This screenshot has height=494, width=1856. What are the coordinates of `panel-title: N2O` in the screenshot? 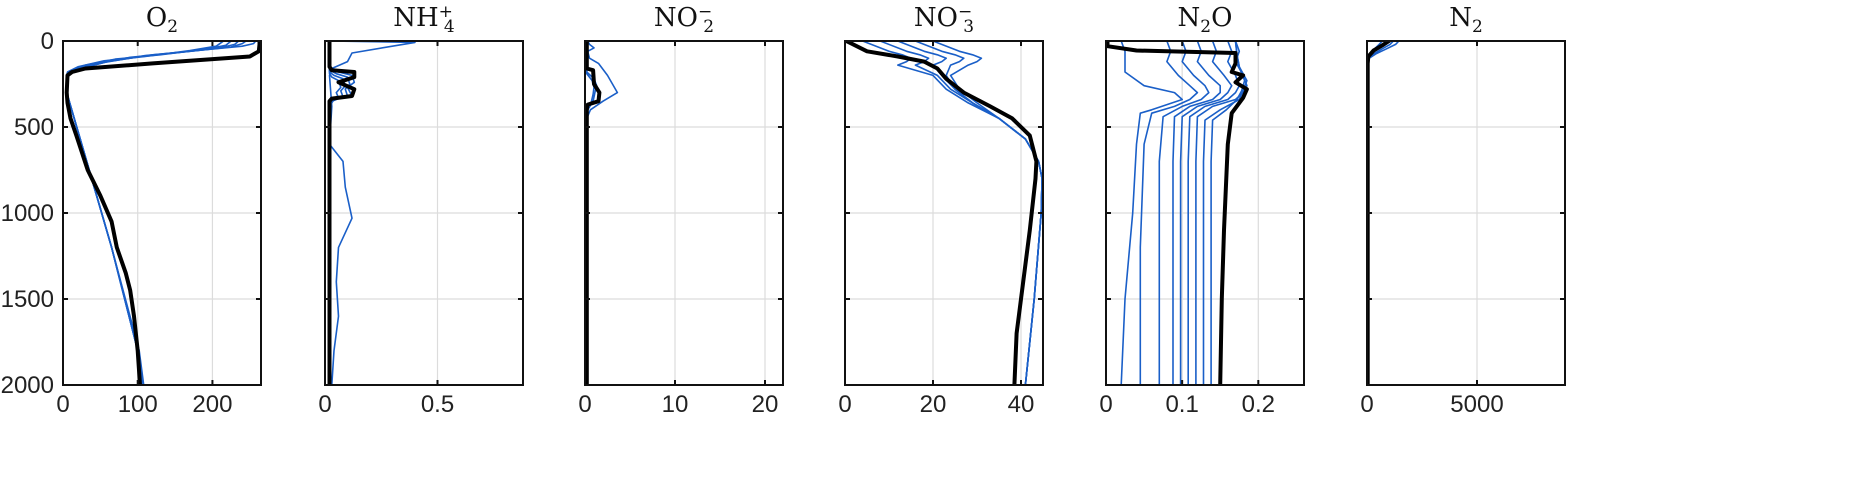 It's located at (1205, 20).